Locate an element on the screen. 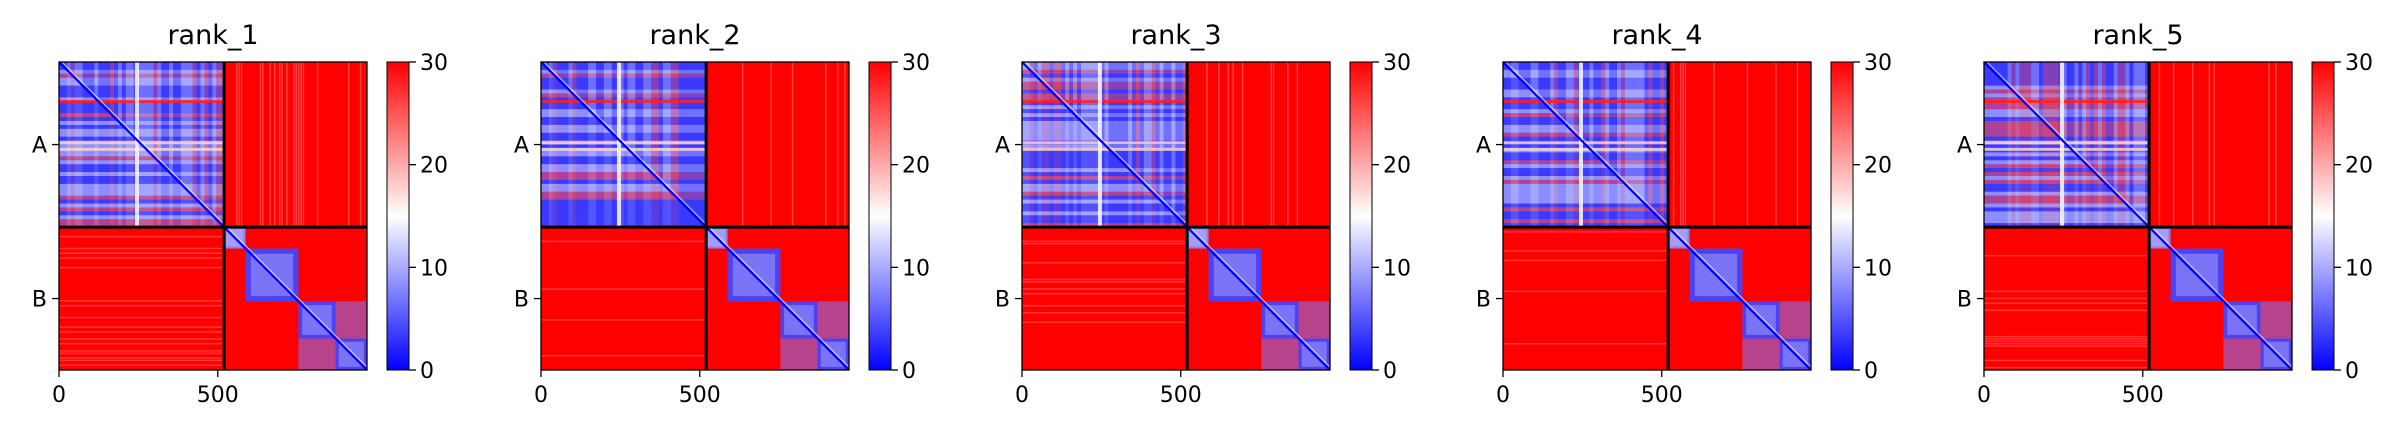 The height and width of the screenshot is (438, 2400). colorbar-tick-label: 30 is located at coordinates (434, 63).